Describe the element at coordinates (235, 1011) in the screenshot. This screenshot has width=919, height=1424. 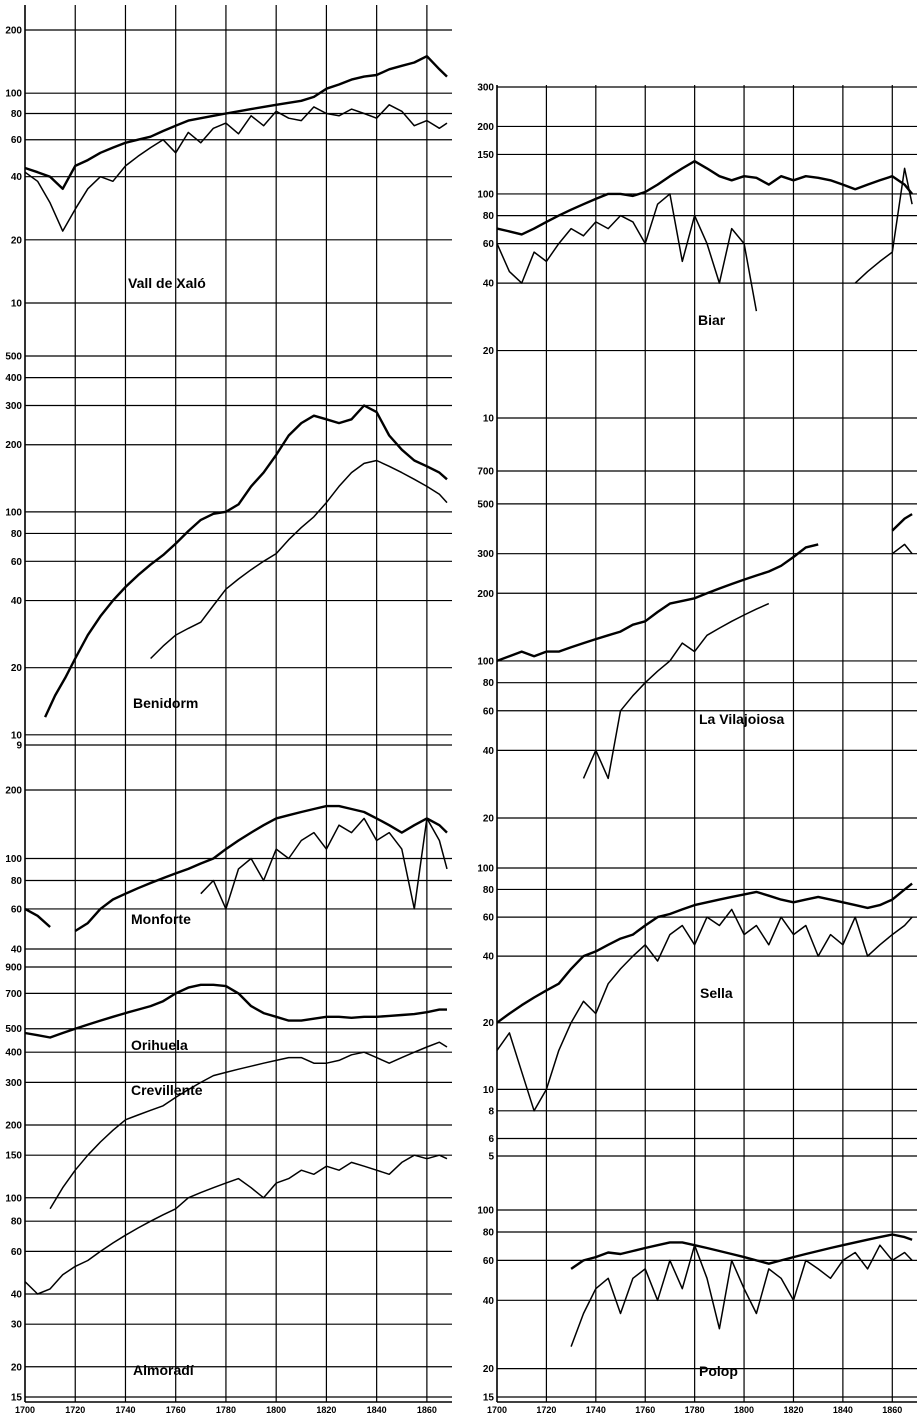
I see `series-line-orihuela` at that location.